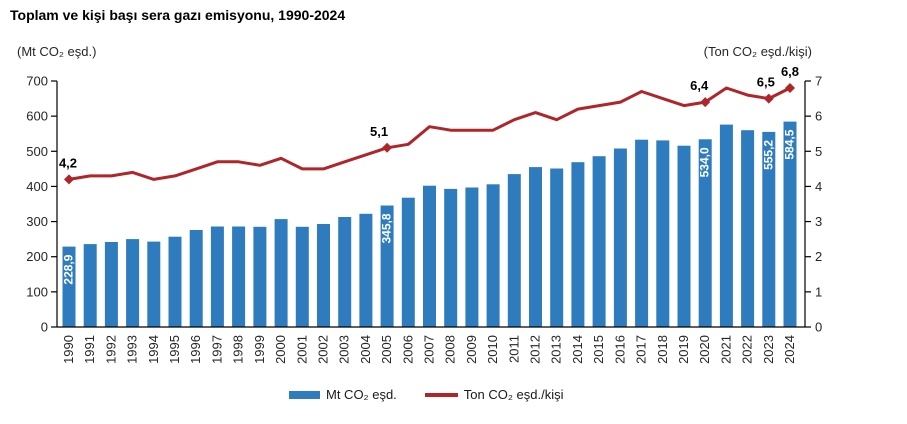  I want to click on x-axis-label-2013: 2013, so click(556, 349).